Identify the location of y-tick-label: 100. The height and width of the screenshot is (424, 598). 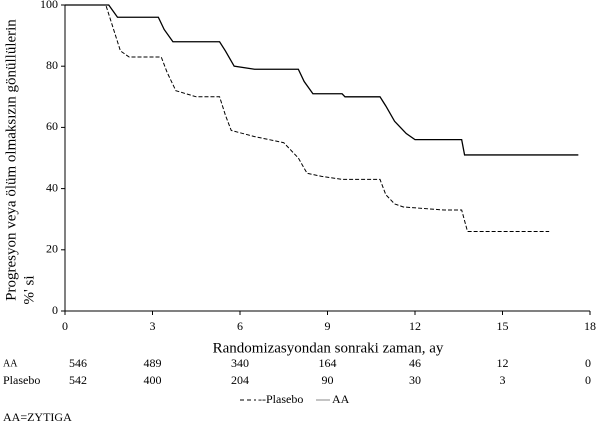
(49, 5).